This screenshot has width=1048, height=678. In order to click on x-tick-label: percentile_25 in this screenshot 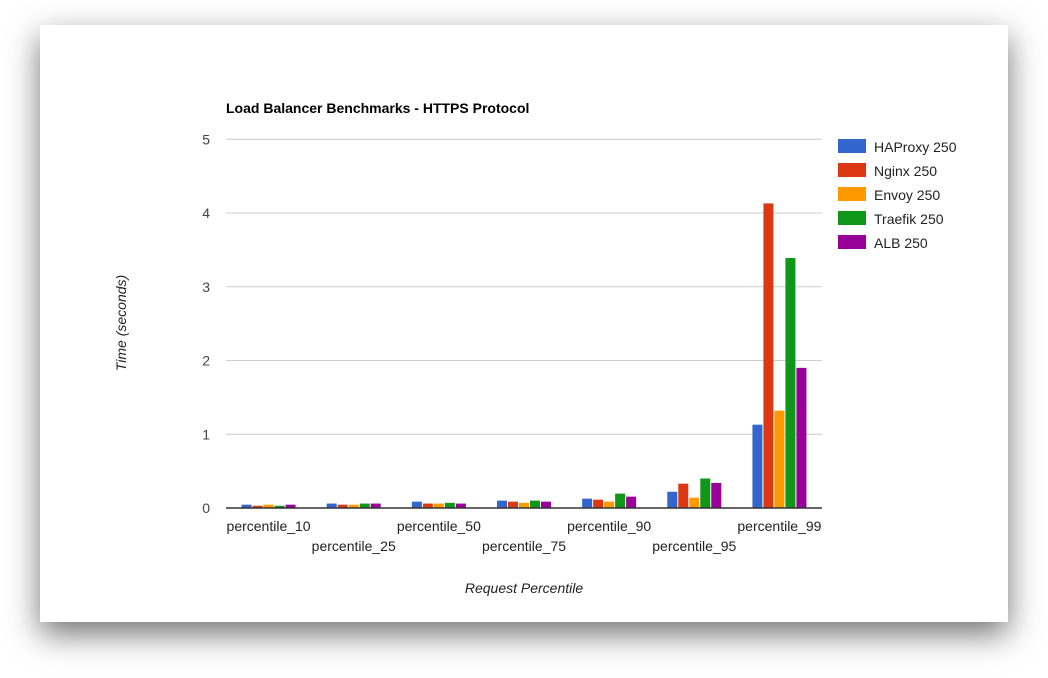, I will do `click(354, 546)`.